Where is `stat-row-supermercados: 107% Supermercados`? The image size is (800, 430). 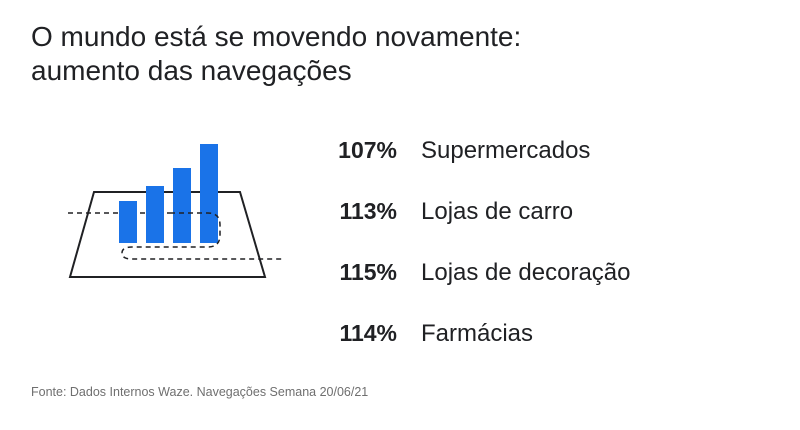 stat-row-supermercados: 107% Supermercados is located at coordinates (550, 150).